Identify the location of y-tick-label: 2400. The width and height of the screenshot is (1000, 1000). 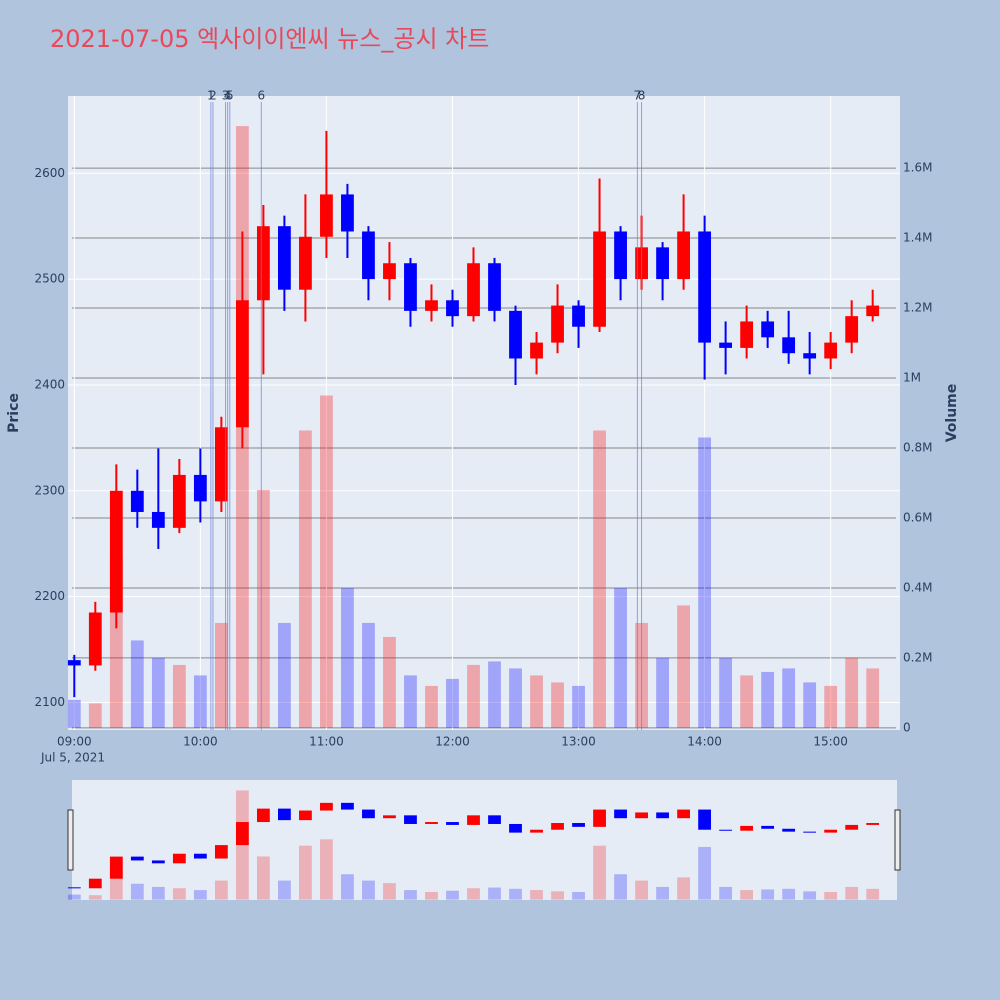
(49, 384).